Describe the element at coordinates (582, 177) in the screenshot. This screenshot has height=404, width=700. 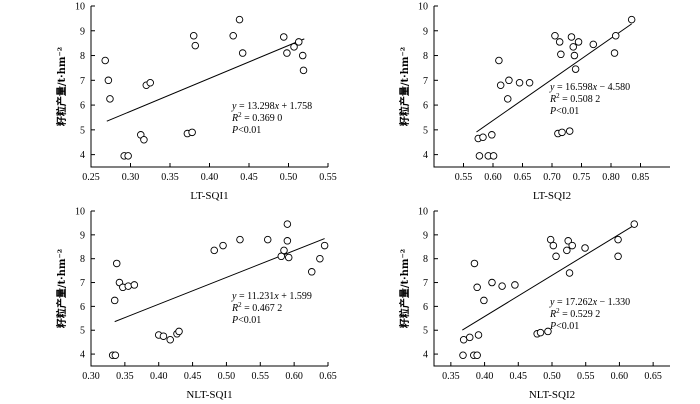
I see `x-tick-label: 0.75` at that location.